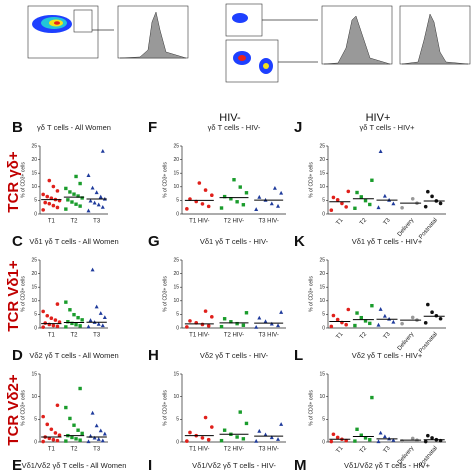 The width and height of the screenshot is (474, 474). Describe the element at coordinates (13, 295) in the screenshot. I see `row-label: TCR Vδ1+` at that location.